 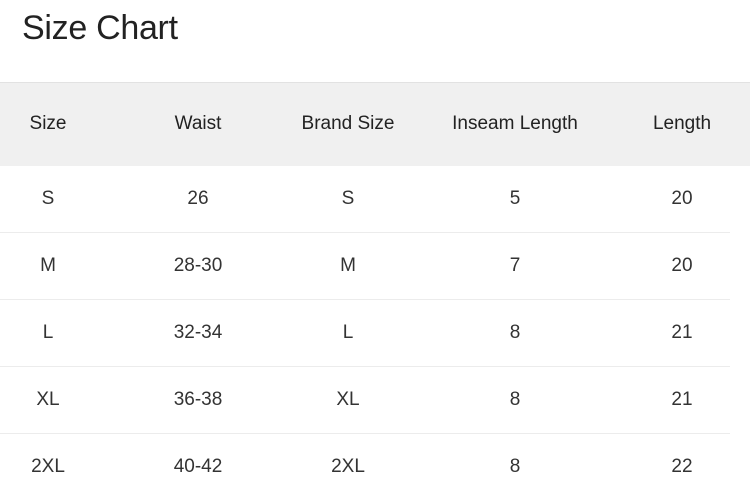 I want to click on cell-inseam-length: 7, so click(x=515, y=266).